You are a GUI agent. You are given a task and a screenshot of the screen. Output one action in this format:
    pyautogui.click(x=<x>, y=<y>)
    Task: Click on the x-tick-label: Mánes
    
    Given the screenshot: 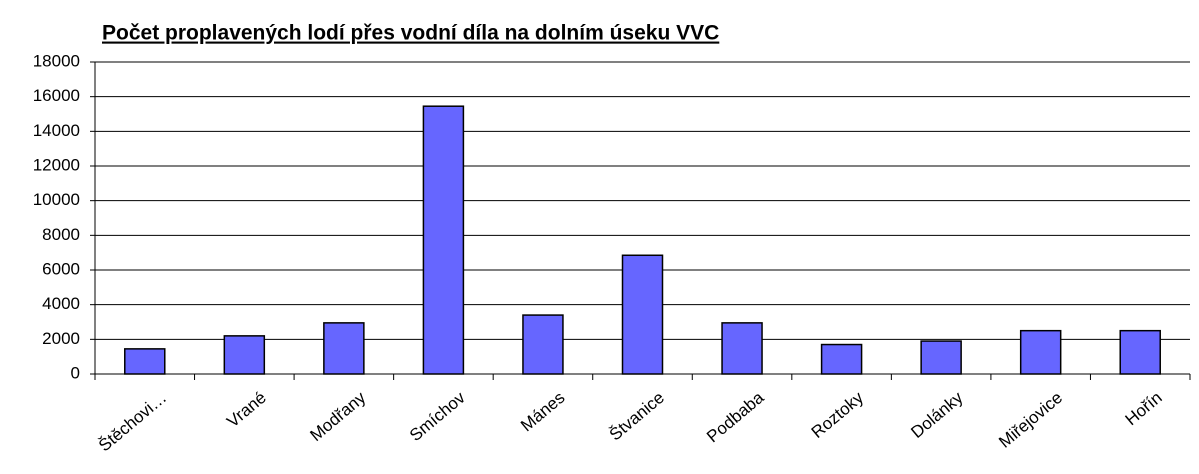 What is the action you would take?
    pyautogui.click(x=542, y=411)
    